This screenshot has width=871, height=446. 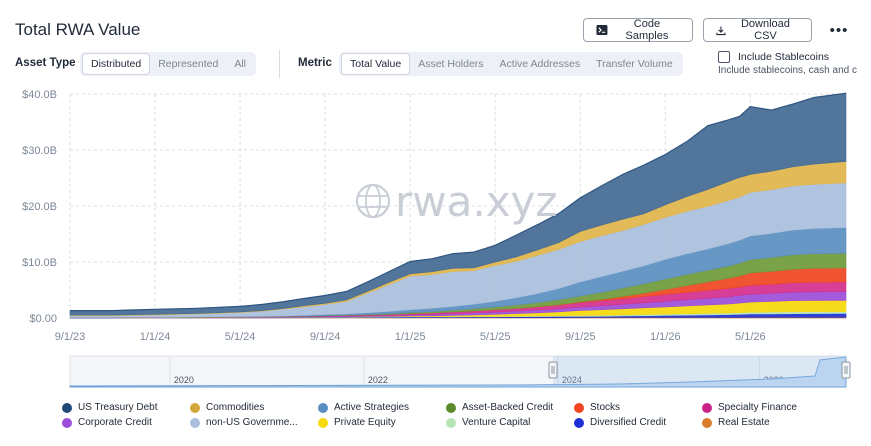 What do you see at coordinates (315, 63) in the screenshot?
I see `metric-label: Metric` at bounding box center [315, 63].